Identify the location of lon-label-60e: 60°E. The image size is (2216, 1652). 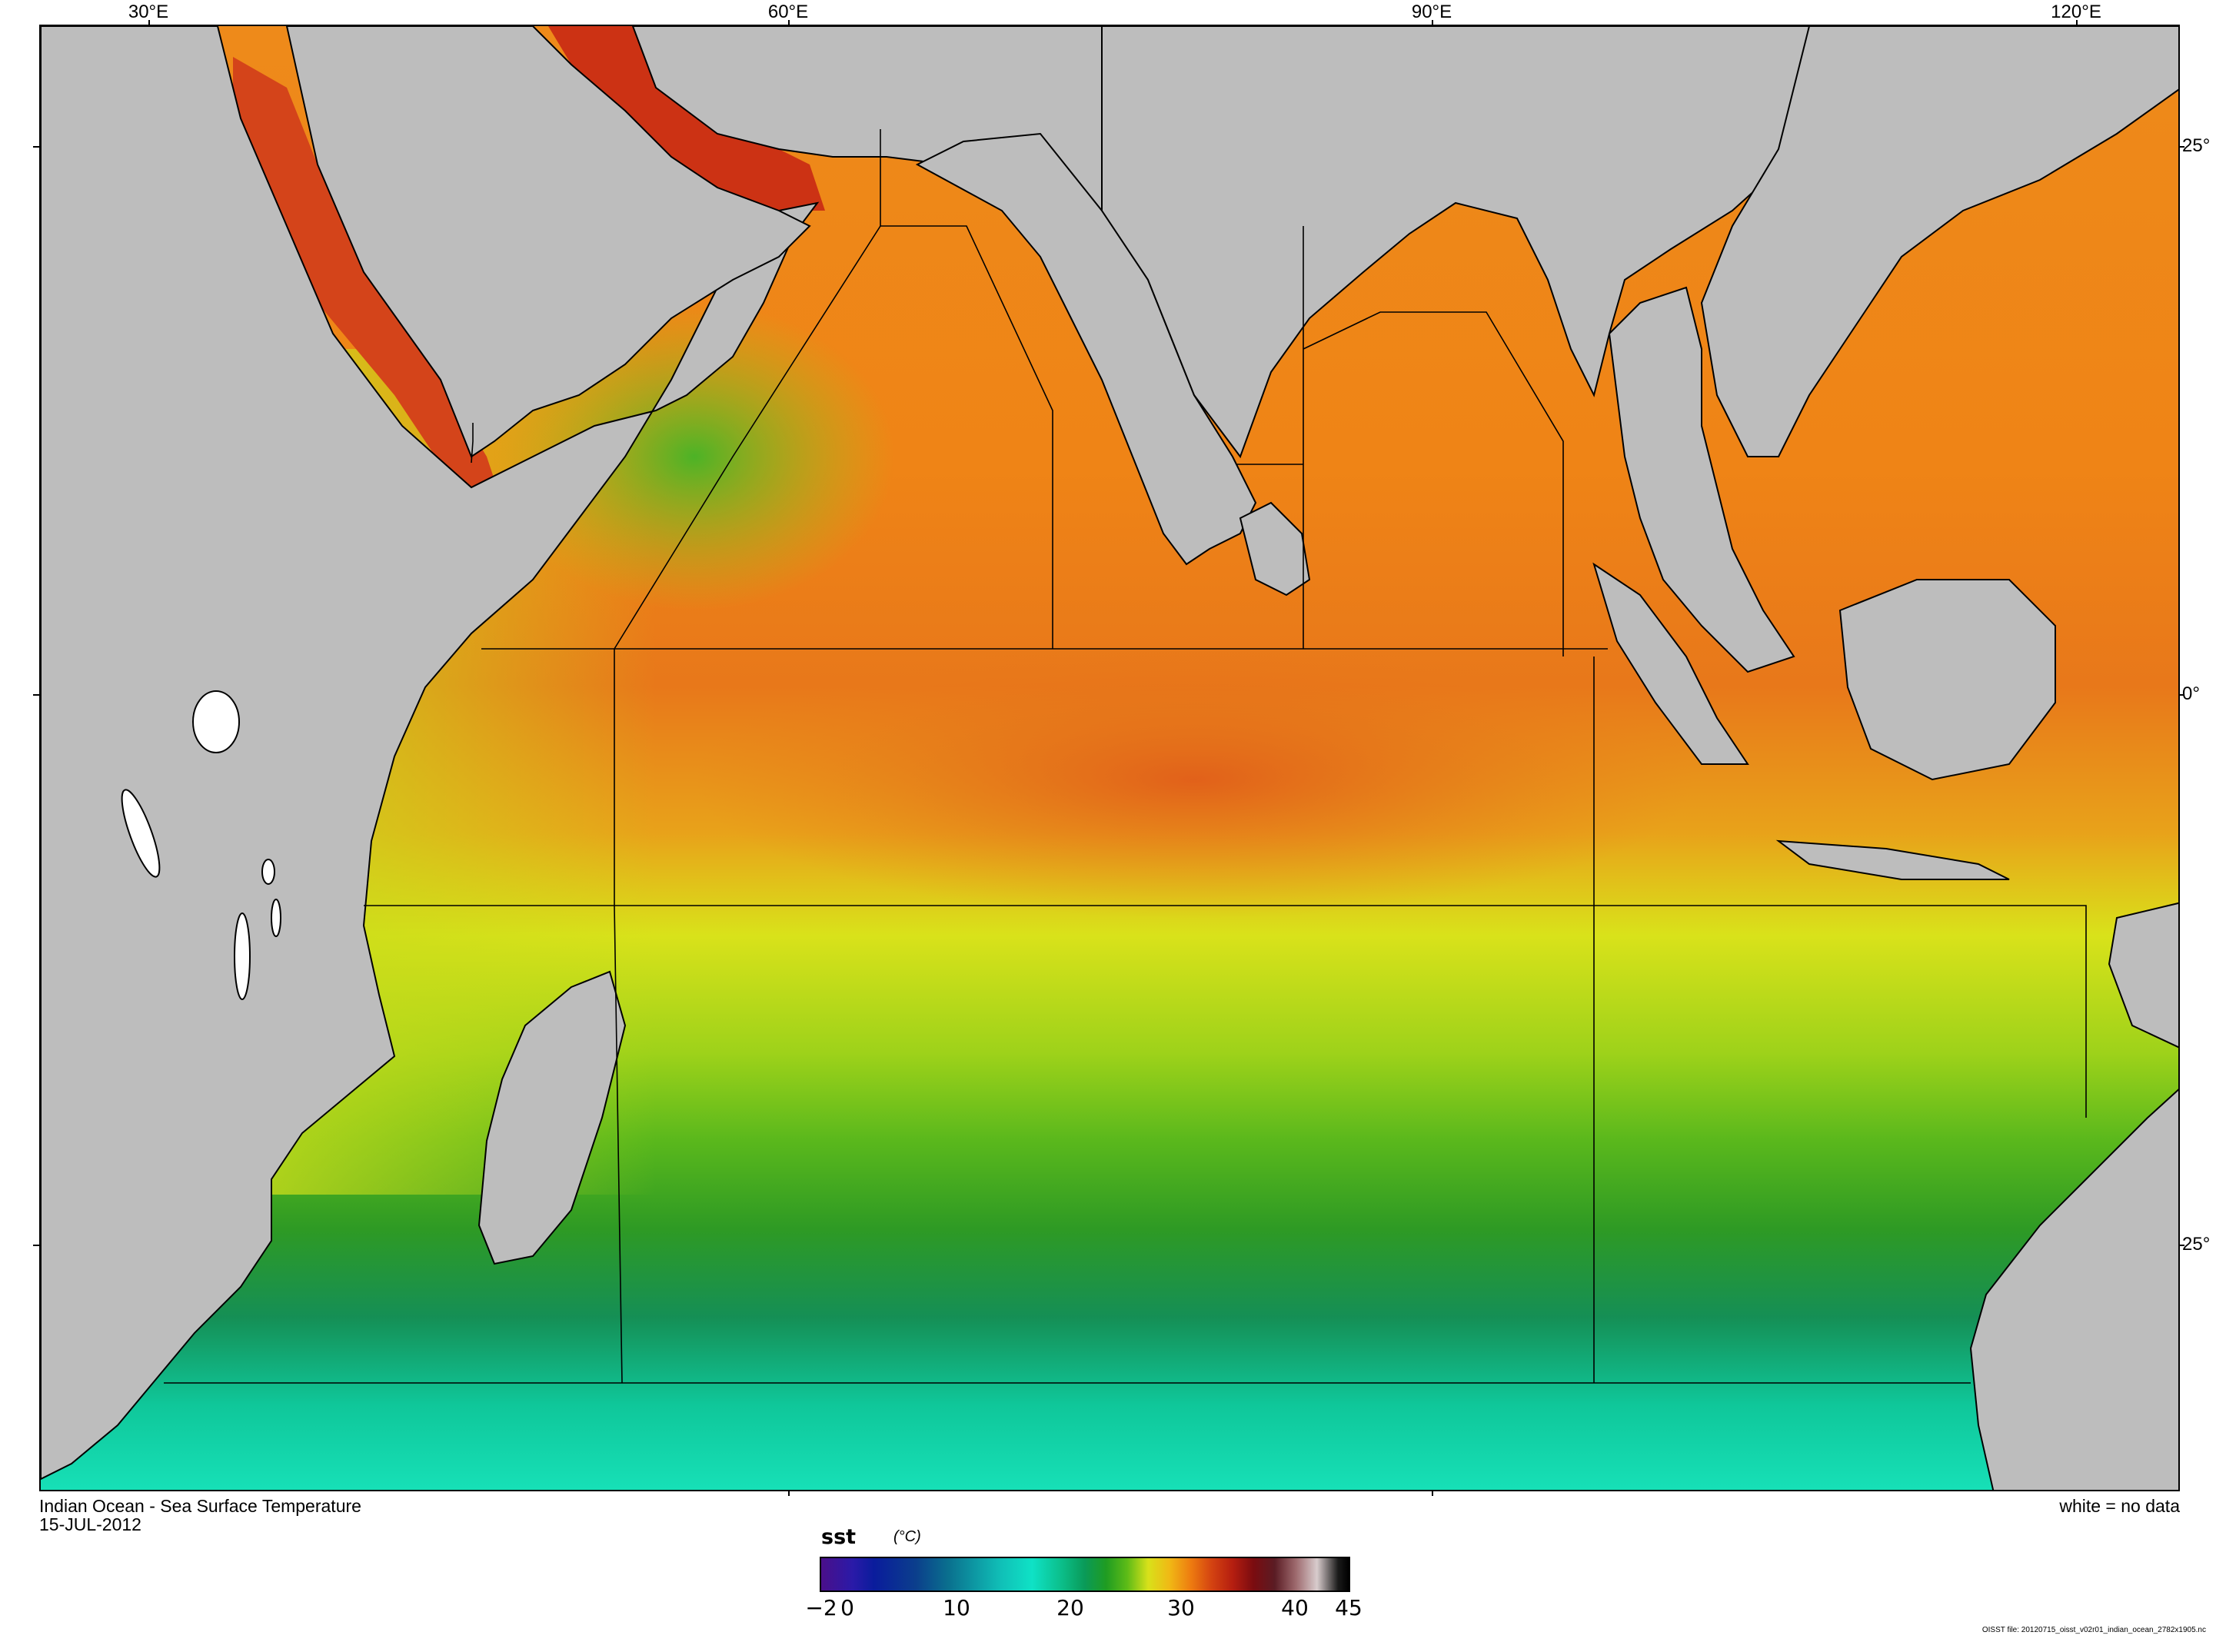
(788, 12).